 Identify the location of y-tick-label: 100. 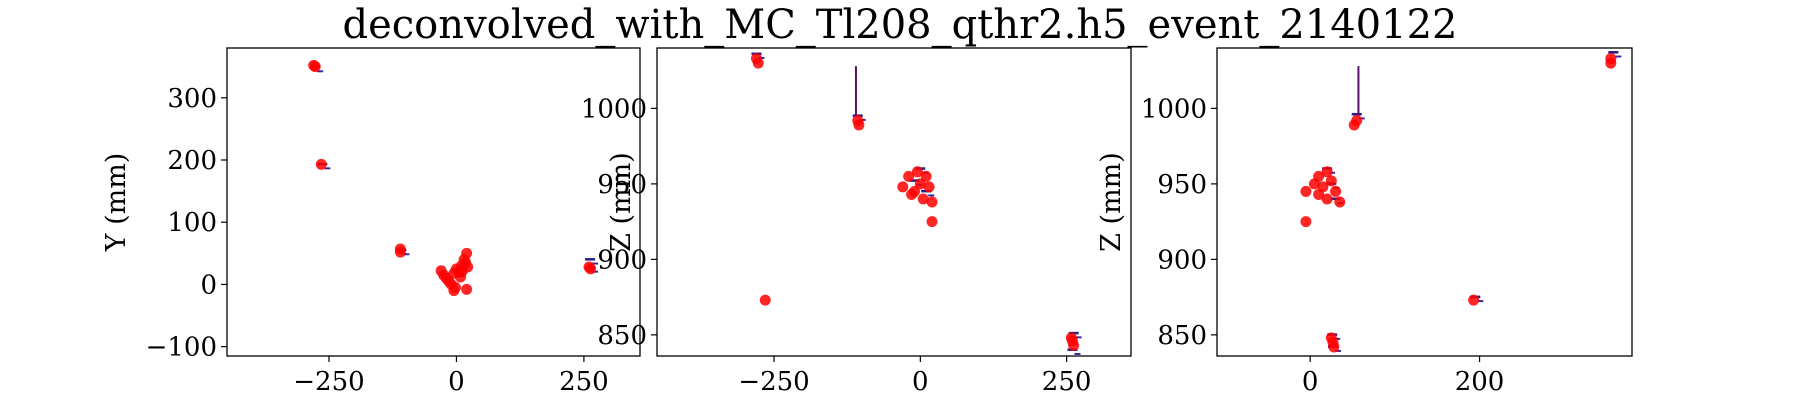
(192, 223).